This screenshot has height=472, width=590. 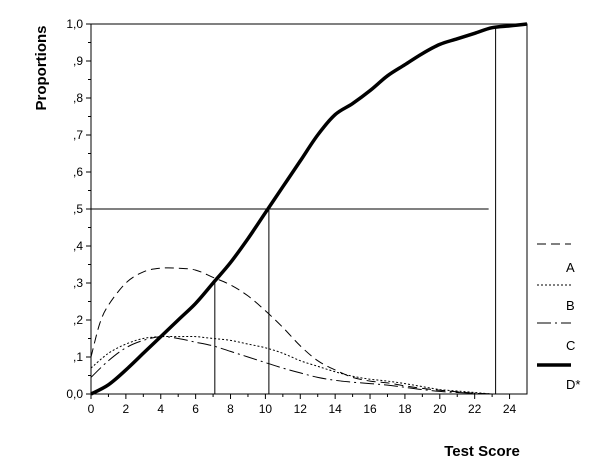 I want to click on y-tick-label: ,6, so click(x=78, y=172).